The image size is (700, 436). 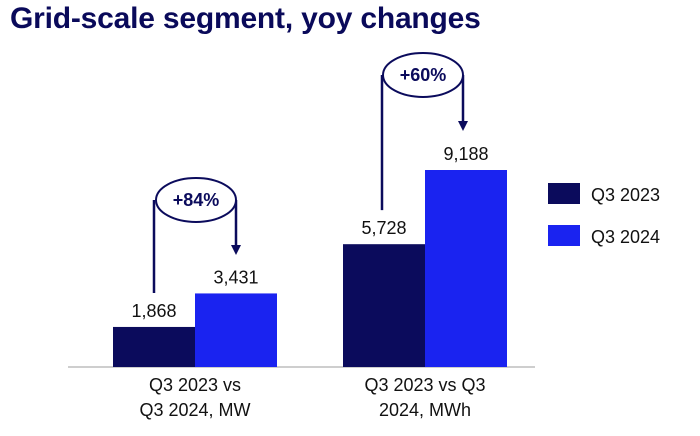 I want to click on category-label: Q3 2023 vs Q3, so click(x=424, y=385).